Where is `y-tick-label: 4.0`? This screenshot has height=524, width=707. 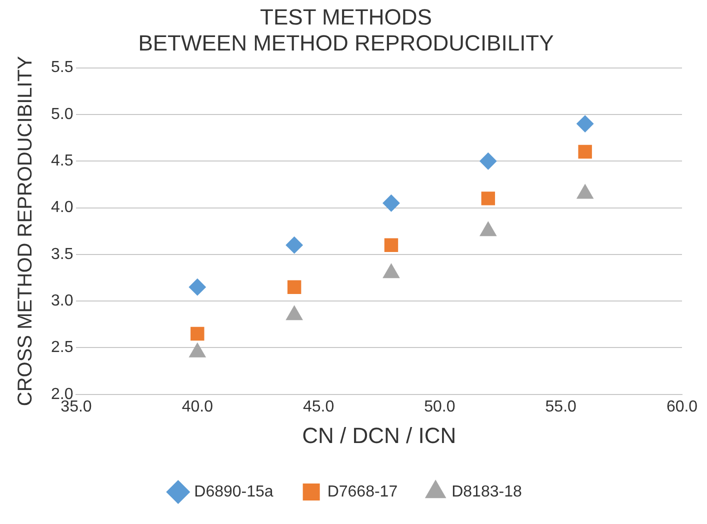 y-tick-label: 4.0 is located at coordinates (62, 207).